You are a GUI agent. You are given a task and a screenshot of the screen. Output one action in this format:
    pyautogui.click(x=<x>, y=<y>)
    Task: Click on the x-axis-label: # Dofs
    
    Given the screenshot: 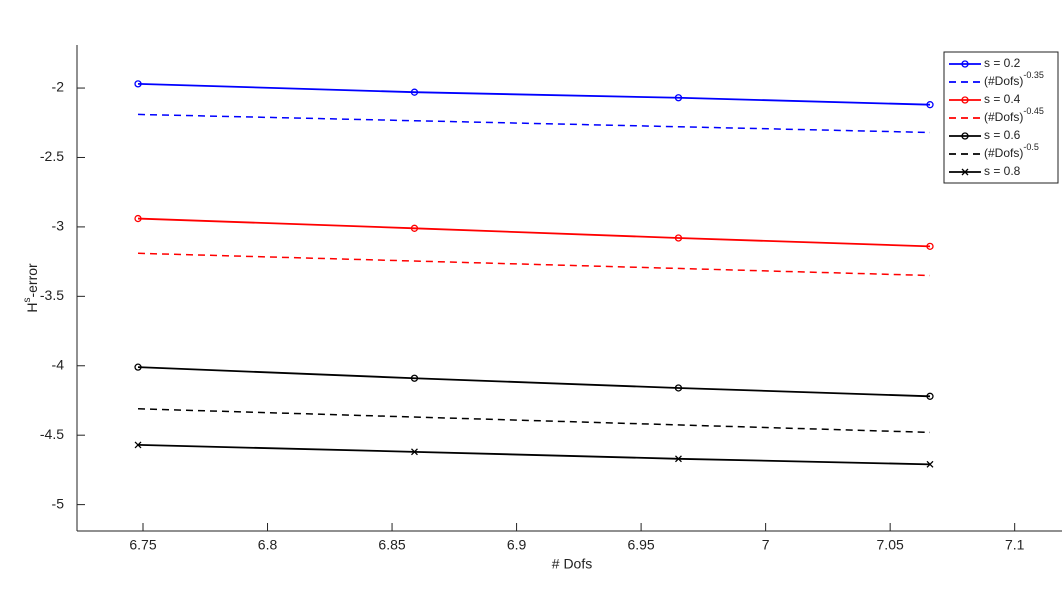 What is the action you would take?
    pyautogui.click(x=572, y=564)
    